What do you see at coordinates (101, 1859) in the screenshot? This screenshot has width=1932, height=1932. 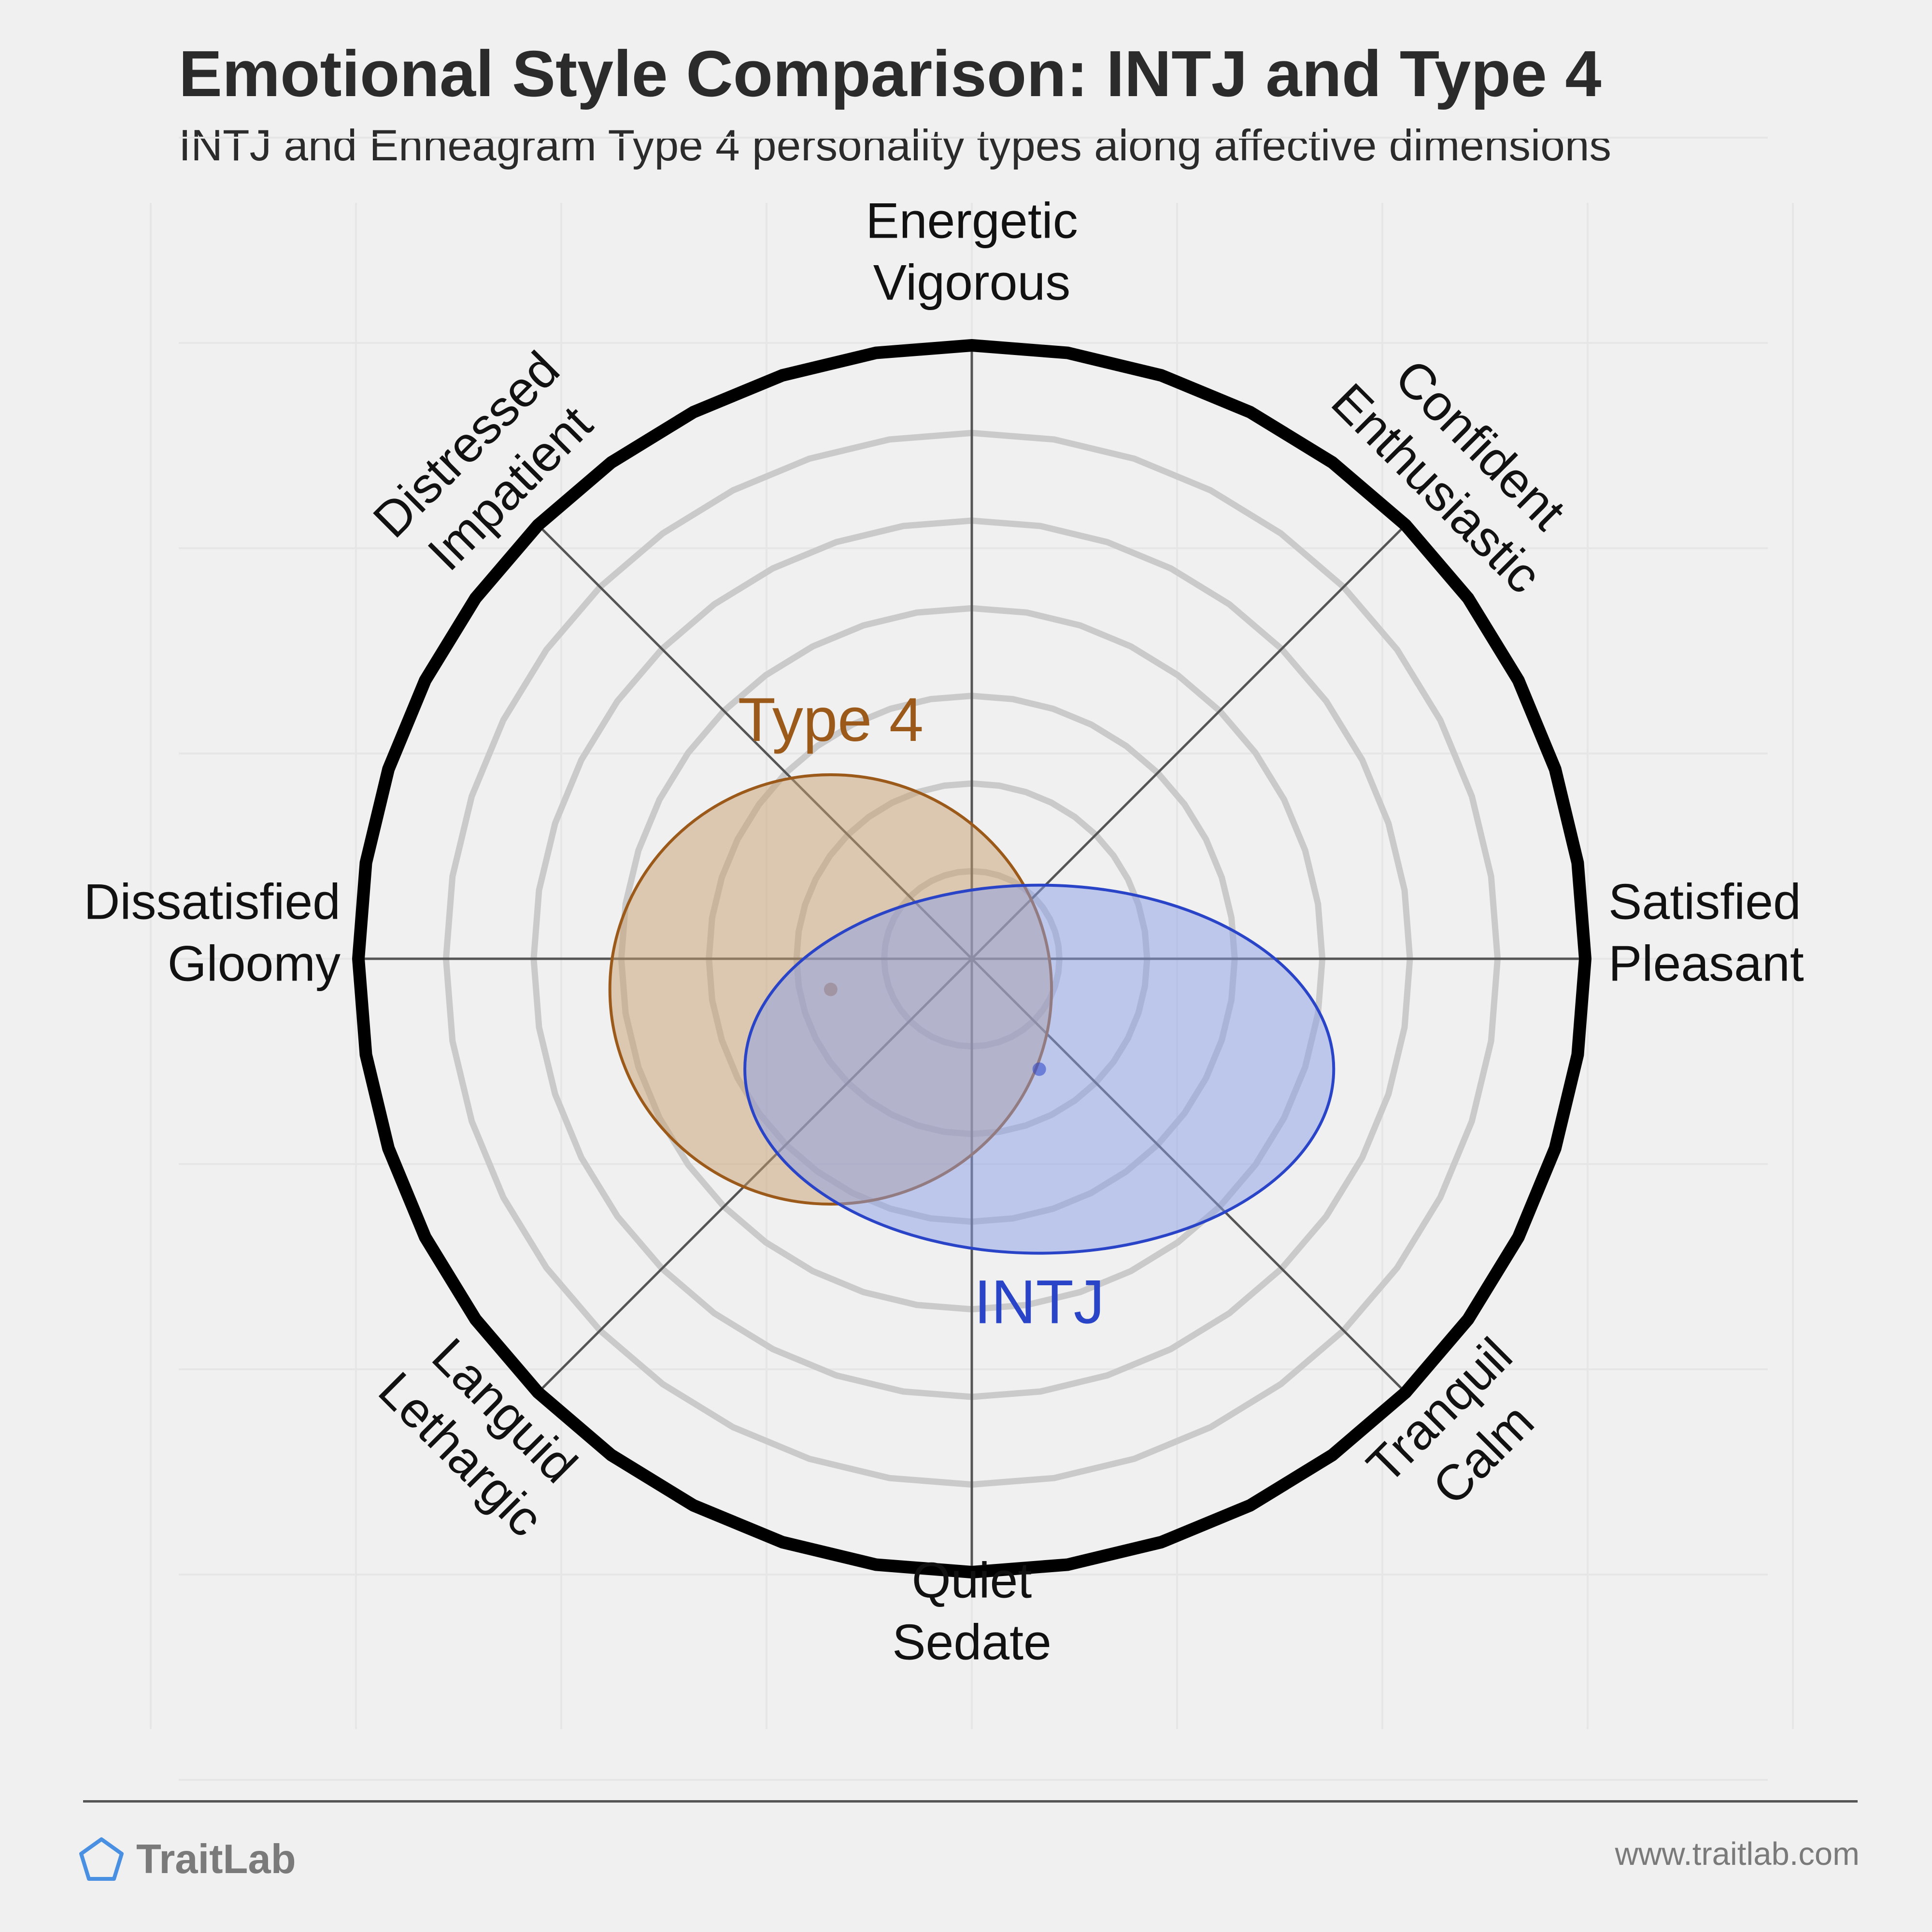 I see `pentagon-icon` at bounding box center [101, 1859].